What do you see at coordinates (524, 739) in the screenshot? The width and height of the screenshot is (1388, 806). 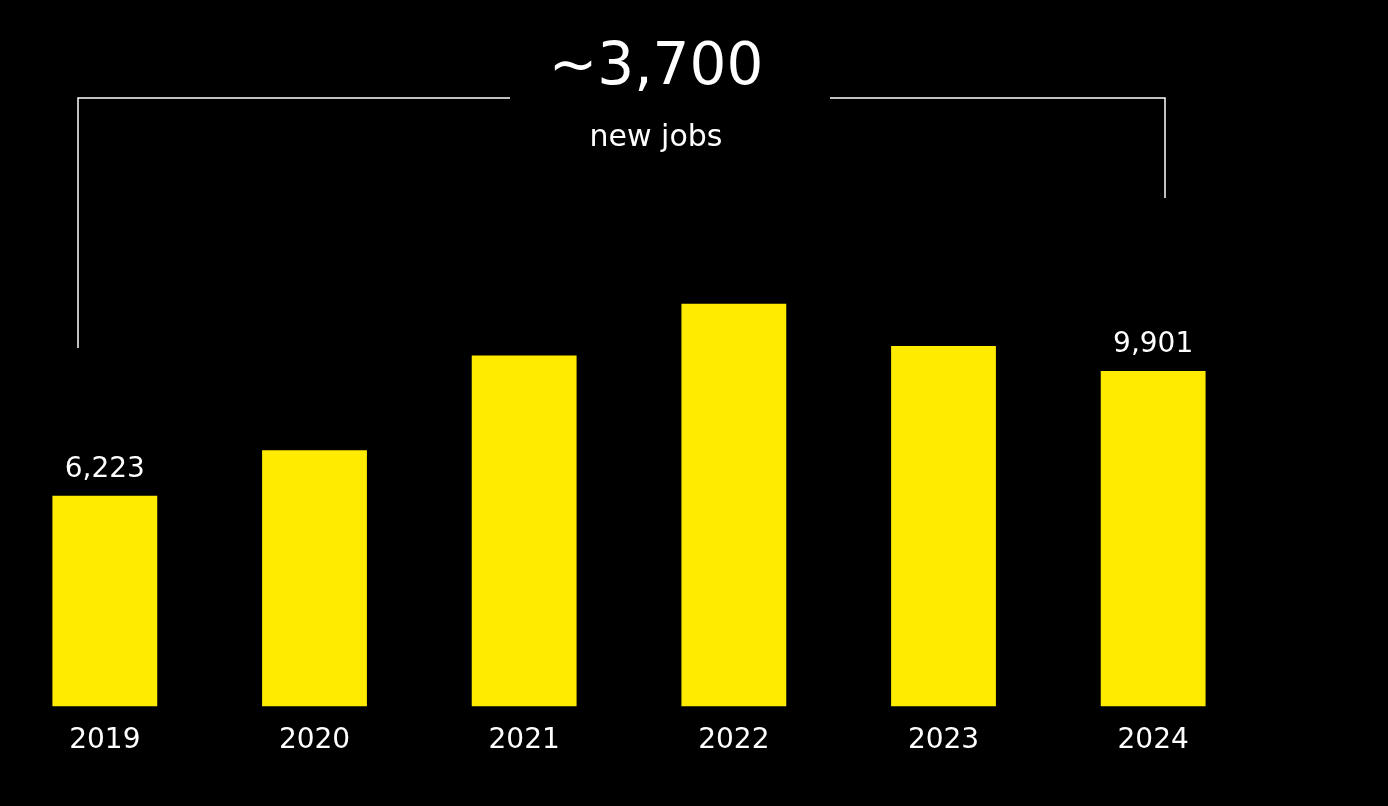 I see `x-tick-label: 2021` at bounding box center [524, 739].